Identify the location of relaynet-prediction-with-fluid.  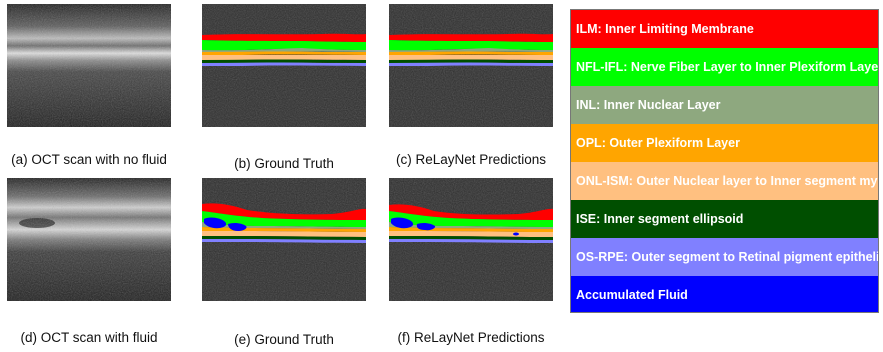
(471, 239).